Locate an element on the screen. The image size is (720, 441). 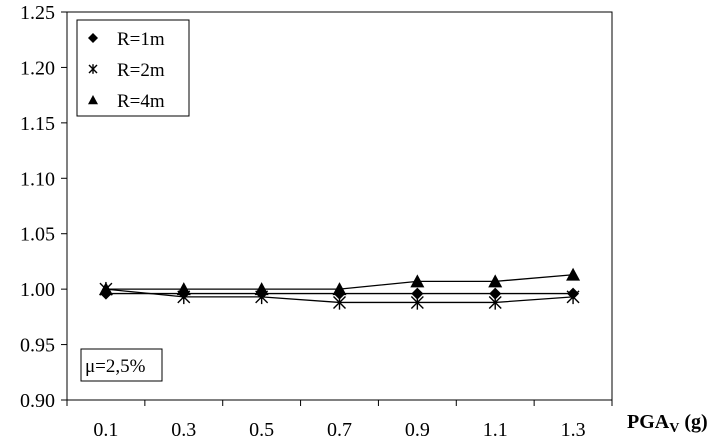
series-layer is located at coordinates (339, 288).